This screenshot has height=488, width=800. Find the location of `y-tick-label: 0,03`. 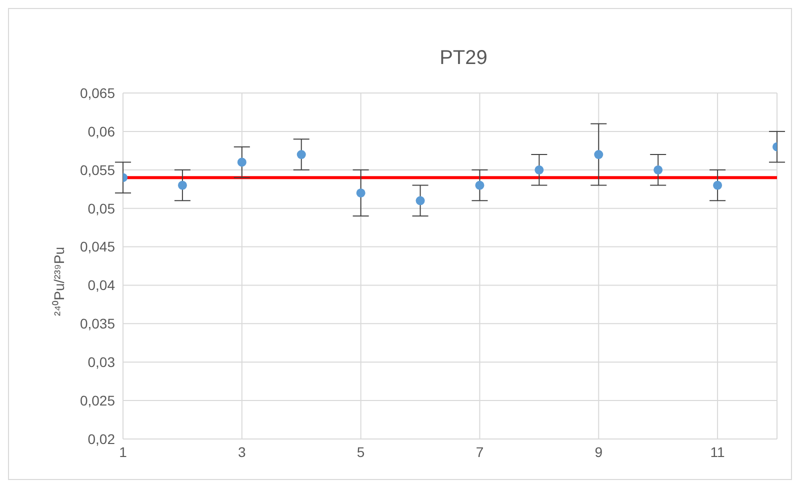

y-tick-label: 0,03 is located at coordinates (102, 362).